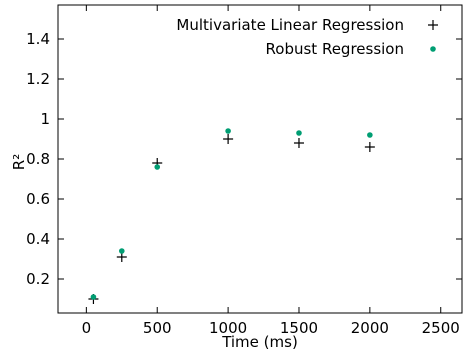 This screenshot has width=464, height=354. Describe the element at coordinates (290, 25) in the screenshot. I see `legend-label: Multivariate Linear Regression` at that location.